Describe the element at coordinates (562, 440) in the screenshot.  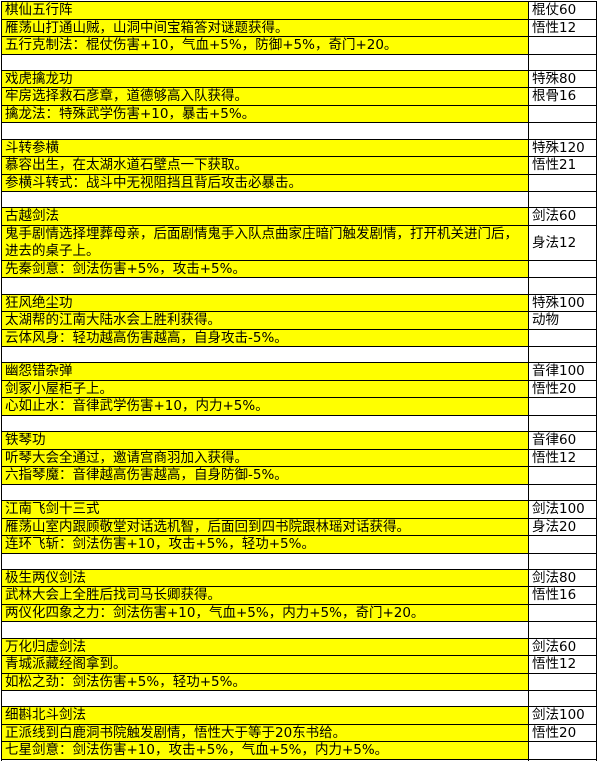
I see `skill-requirement-1-cell: 音律60` at that location.